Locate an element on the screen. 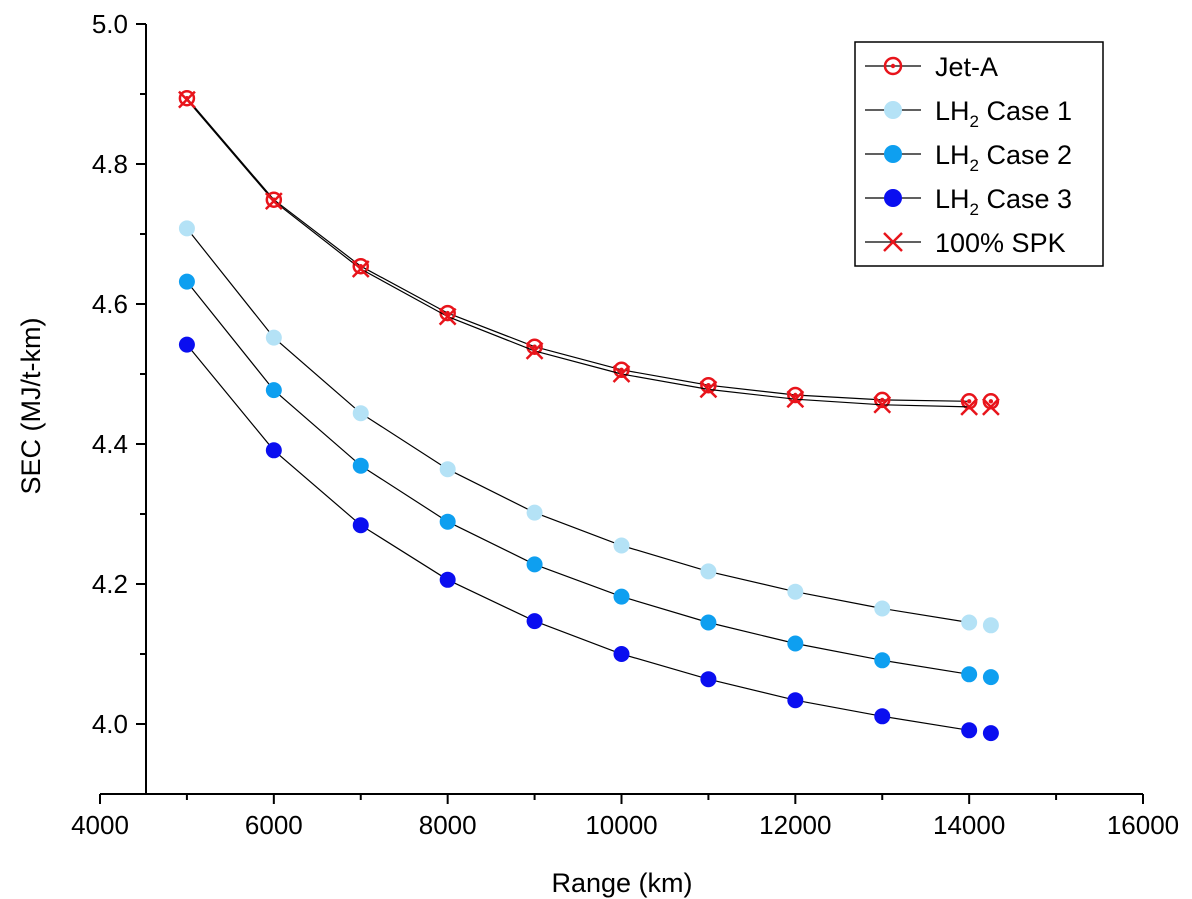  y-tick-label: 5.0 is located at coordinates (110, 24).